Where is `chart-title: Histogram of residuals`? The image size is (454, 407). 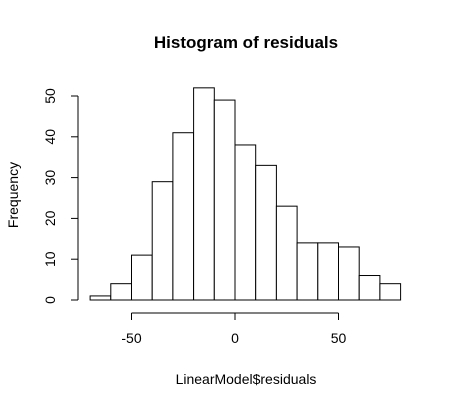 chart-title: Histogram of residuals is located at coordinates (246, 42).